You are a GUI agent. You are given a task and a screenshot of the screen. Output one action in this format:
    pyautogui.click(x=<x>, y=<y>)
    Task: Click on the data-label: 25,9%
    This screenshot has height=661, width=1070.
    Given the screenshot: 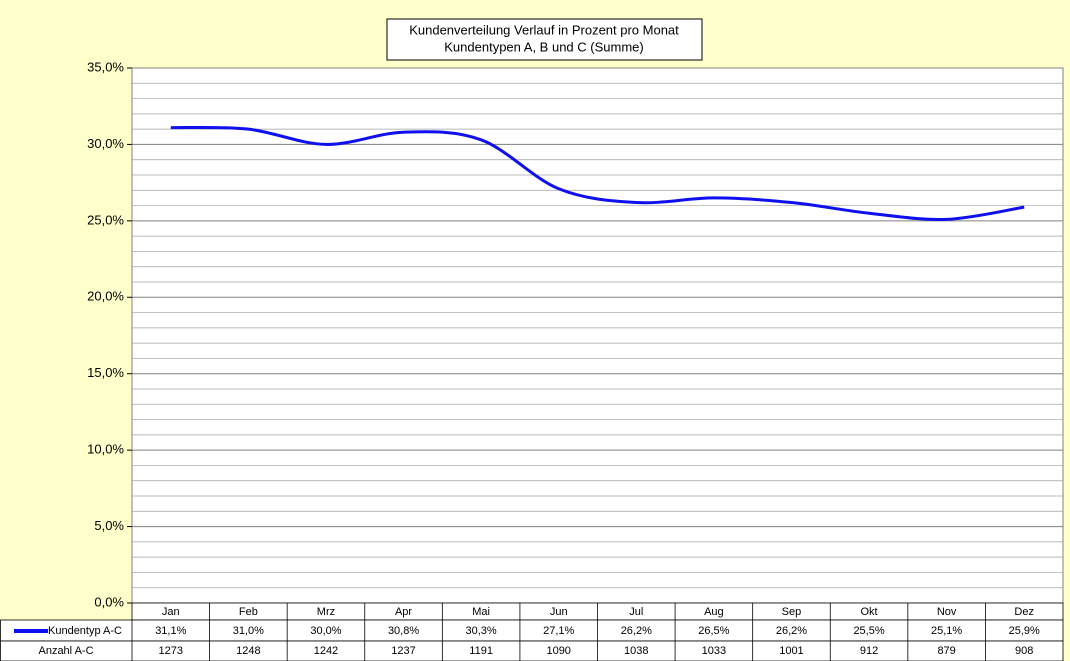 What is the action you would take?
    pyautogui.click(x=1024, y=631)
    